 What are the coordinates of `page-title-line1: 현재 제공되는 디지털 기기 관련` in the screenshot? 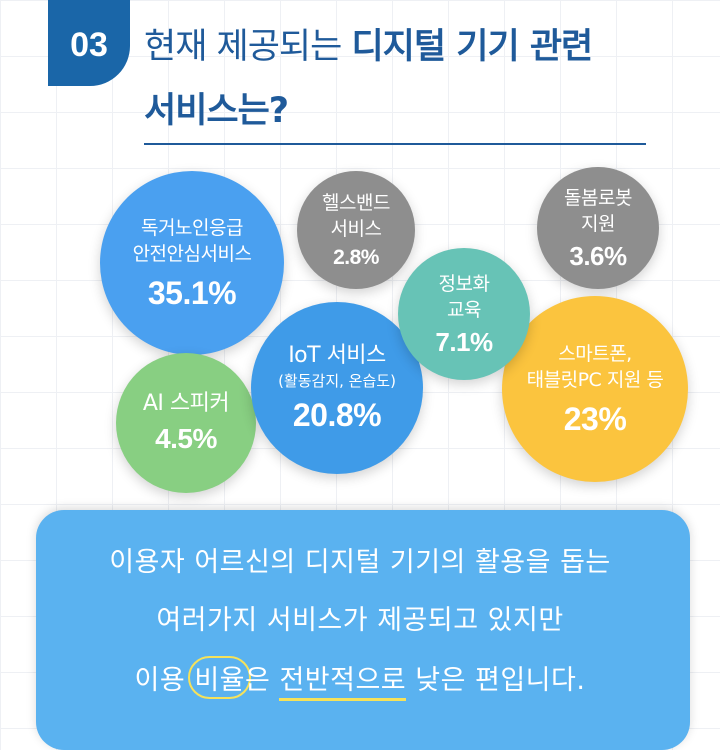 It's located at (368, 43).